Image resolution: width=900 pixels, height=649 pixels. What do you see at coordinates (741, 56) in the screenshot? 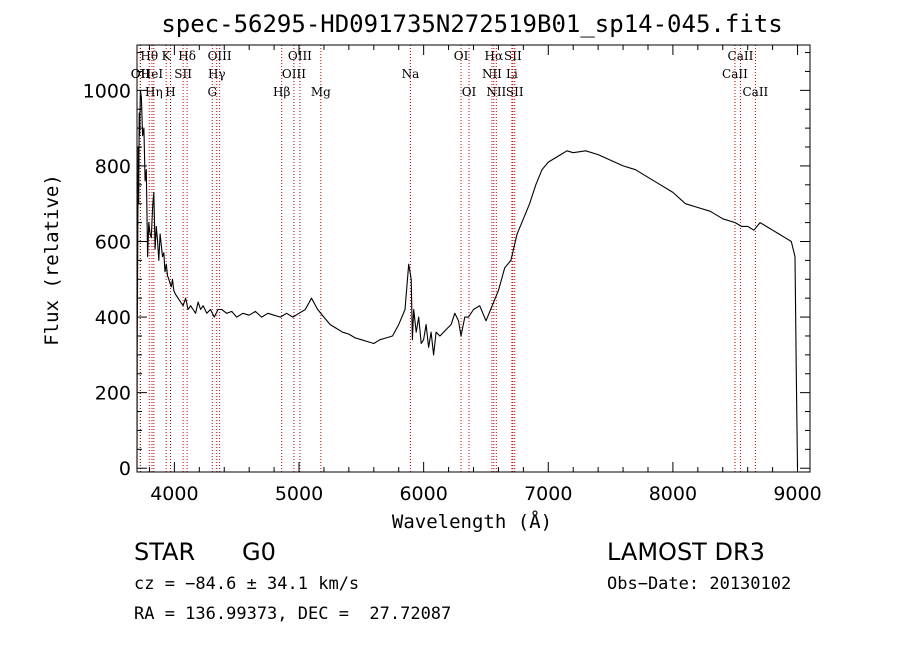
I see `line-marker-label-25: CaII` at bounding box center [741, 56].